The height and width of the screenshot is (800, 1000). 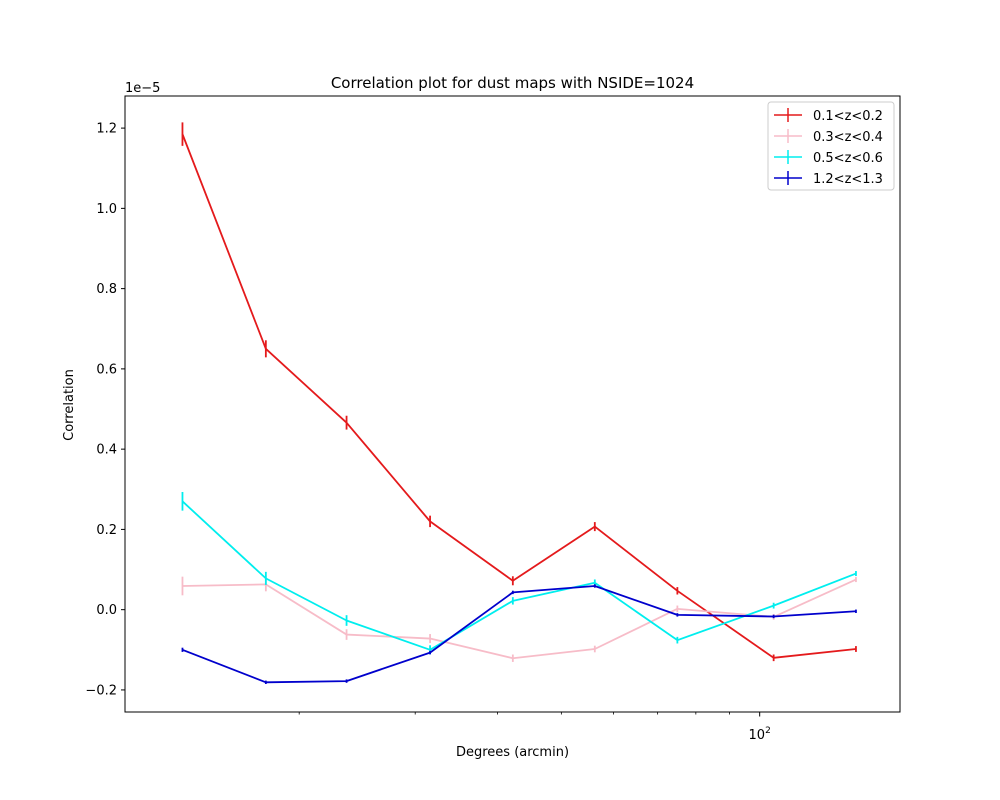 I want to click on y-tick-label: 0.8, so click(x=106, y=289).